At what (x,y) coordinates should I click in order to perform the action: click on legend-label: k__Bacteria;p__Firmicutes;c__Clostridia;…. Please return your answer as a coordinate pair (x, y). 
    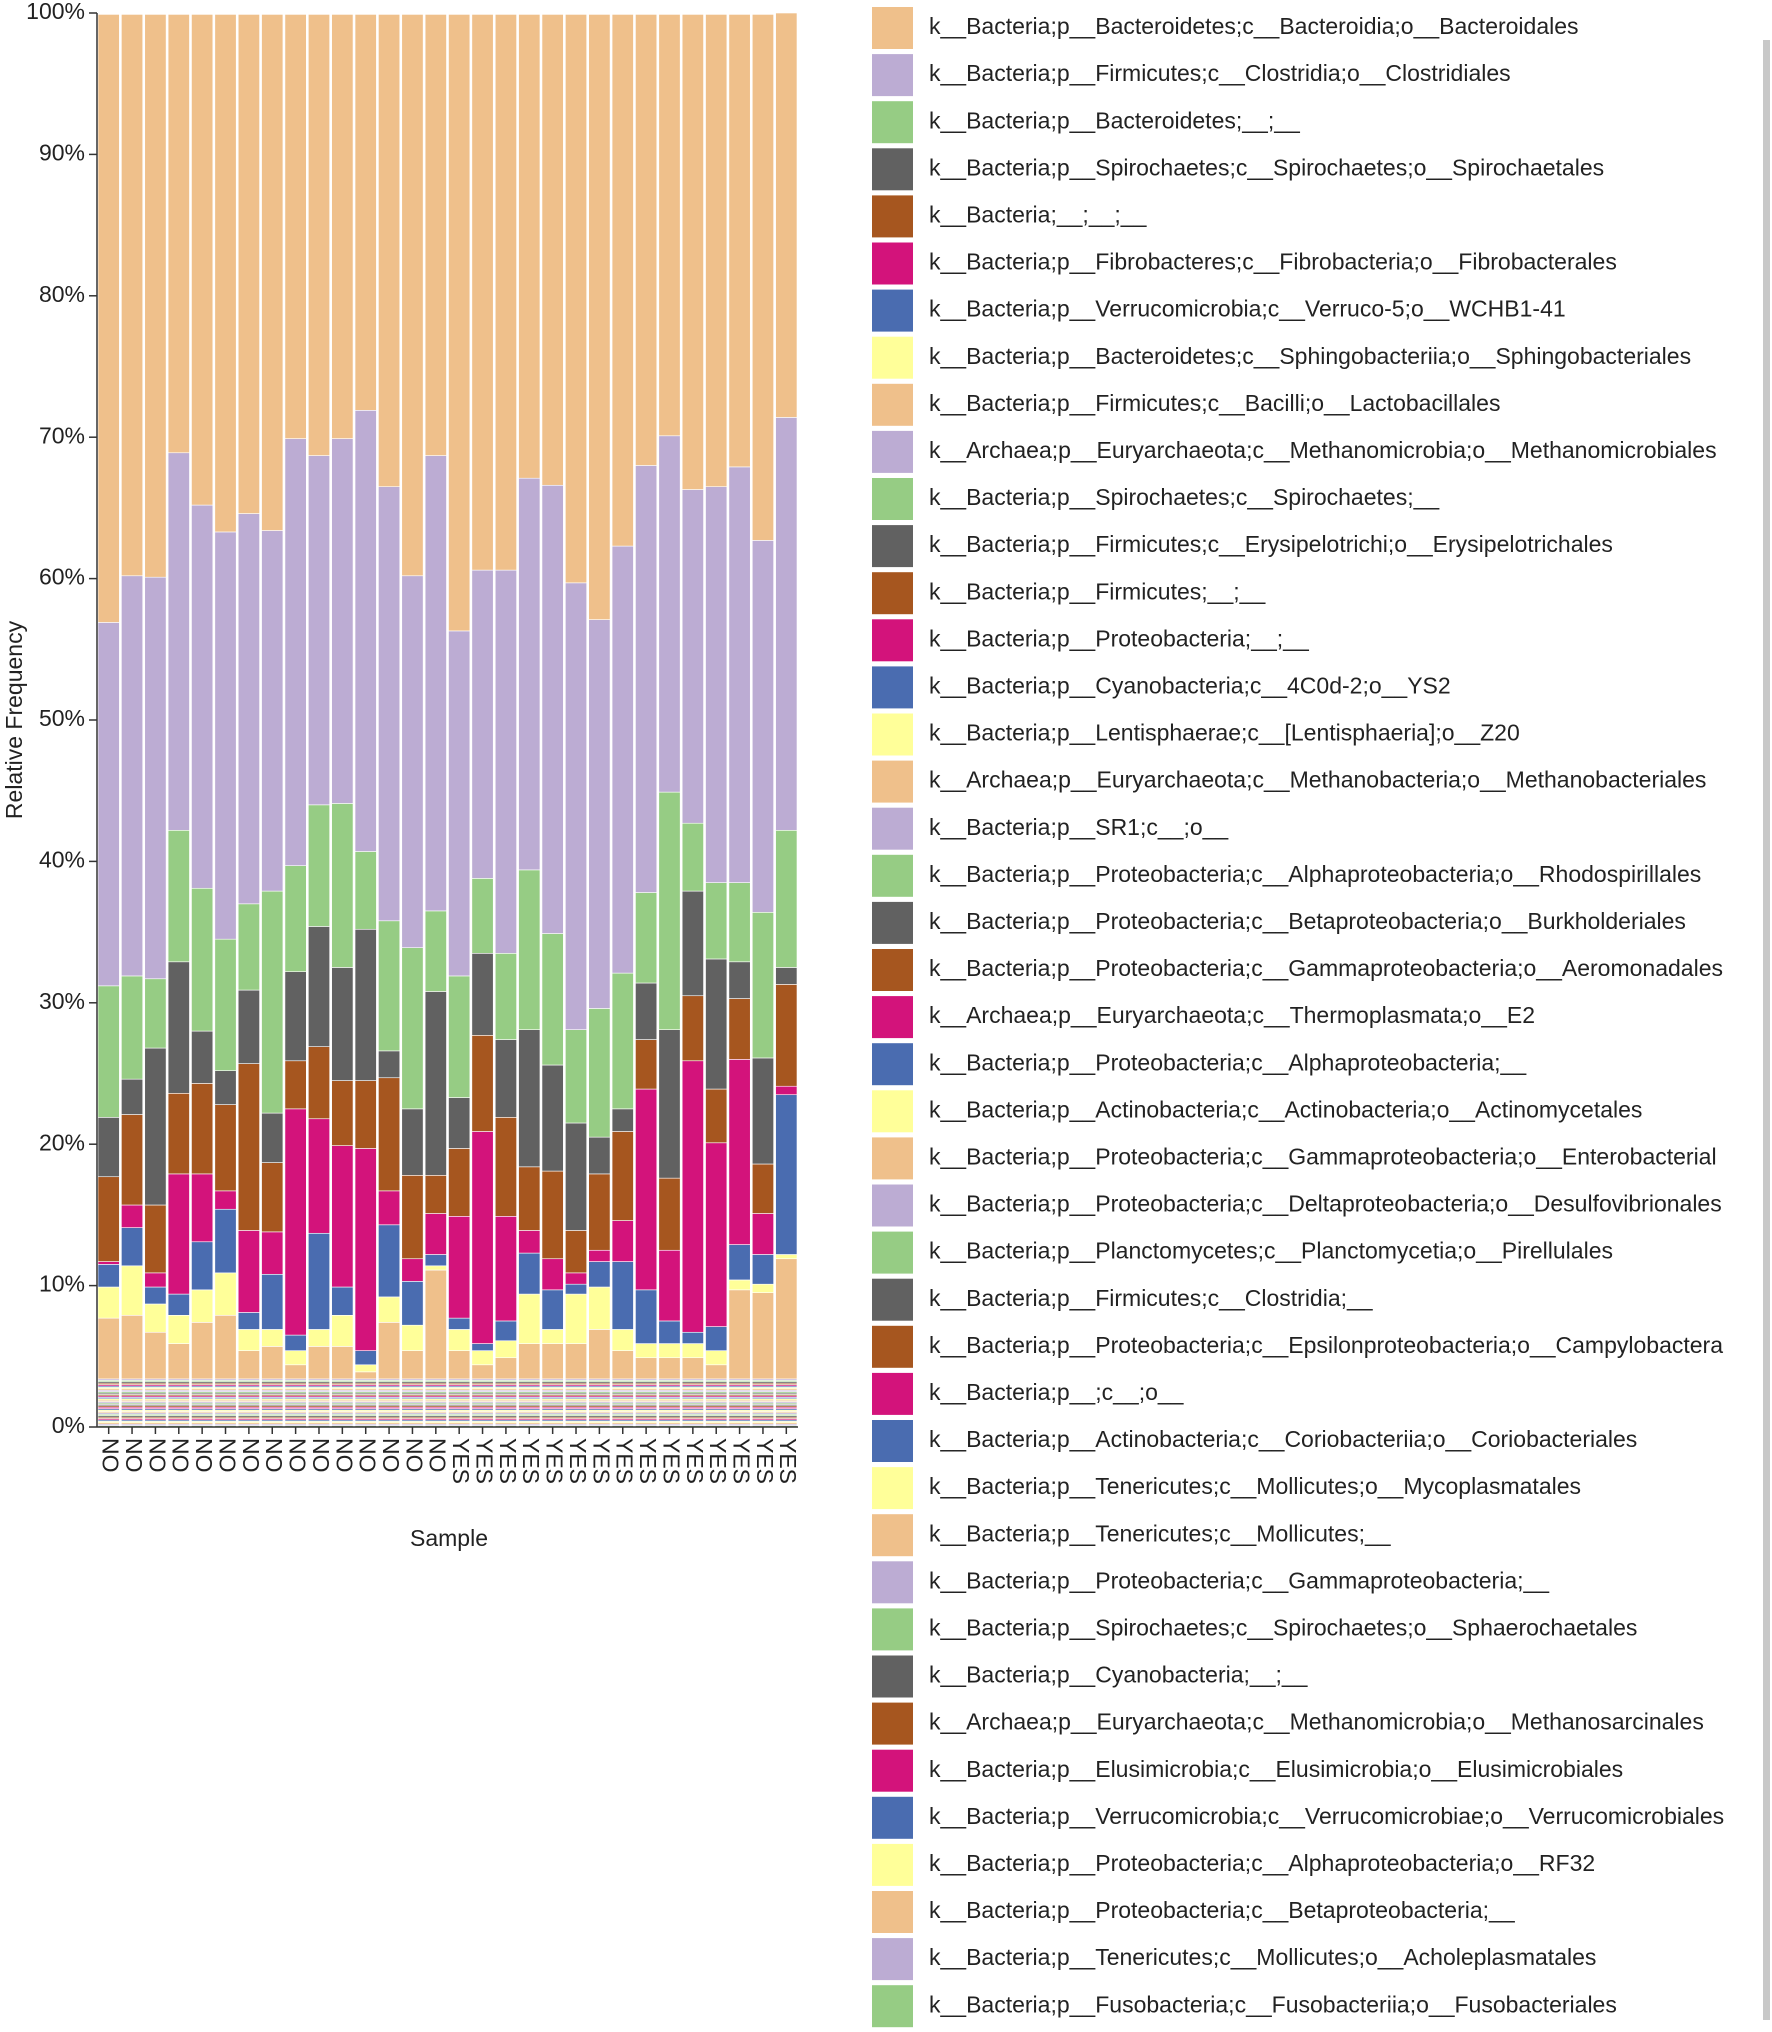
    Looking at the image, I should click on (1151, 1298).